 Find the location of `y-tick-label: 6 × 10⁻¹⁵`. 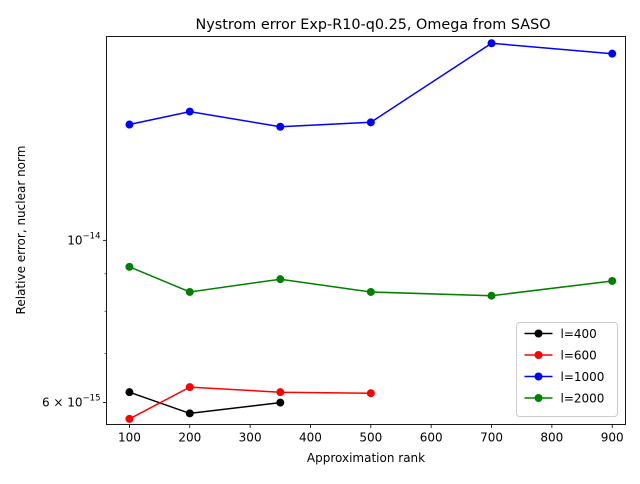

y-tick-label: 6 × 10⁻¹⁵ is located at coordinates (71, 402).